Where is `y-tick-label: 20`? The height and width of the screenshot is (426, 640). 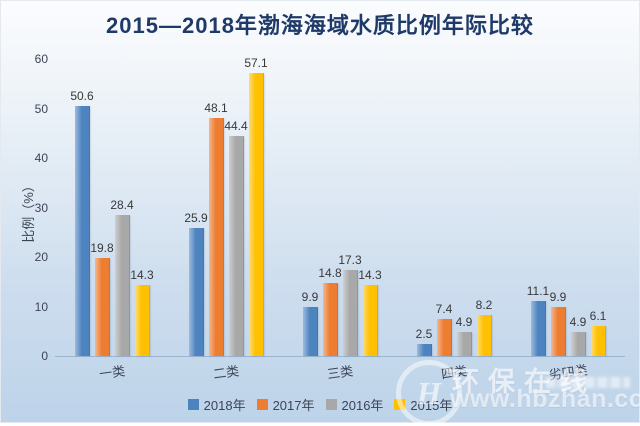
y-tick-label: 20 is located at coordinates (41, 257).